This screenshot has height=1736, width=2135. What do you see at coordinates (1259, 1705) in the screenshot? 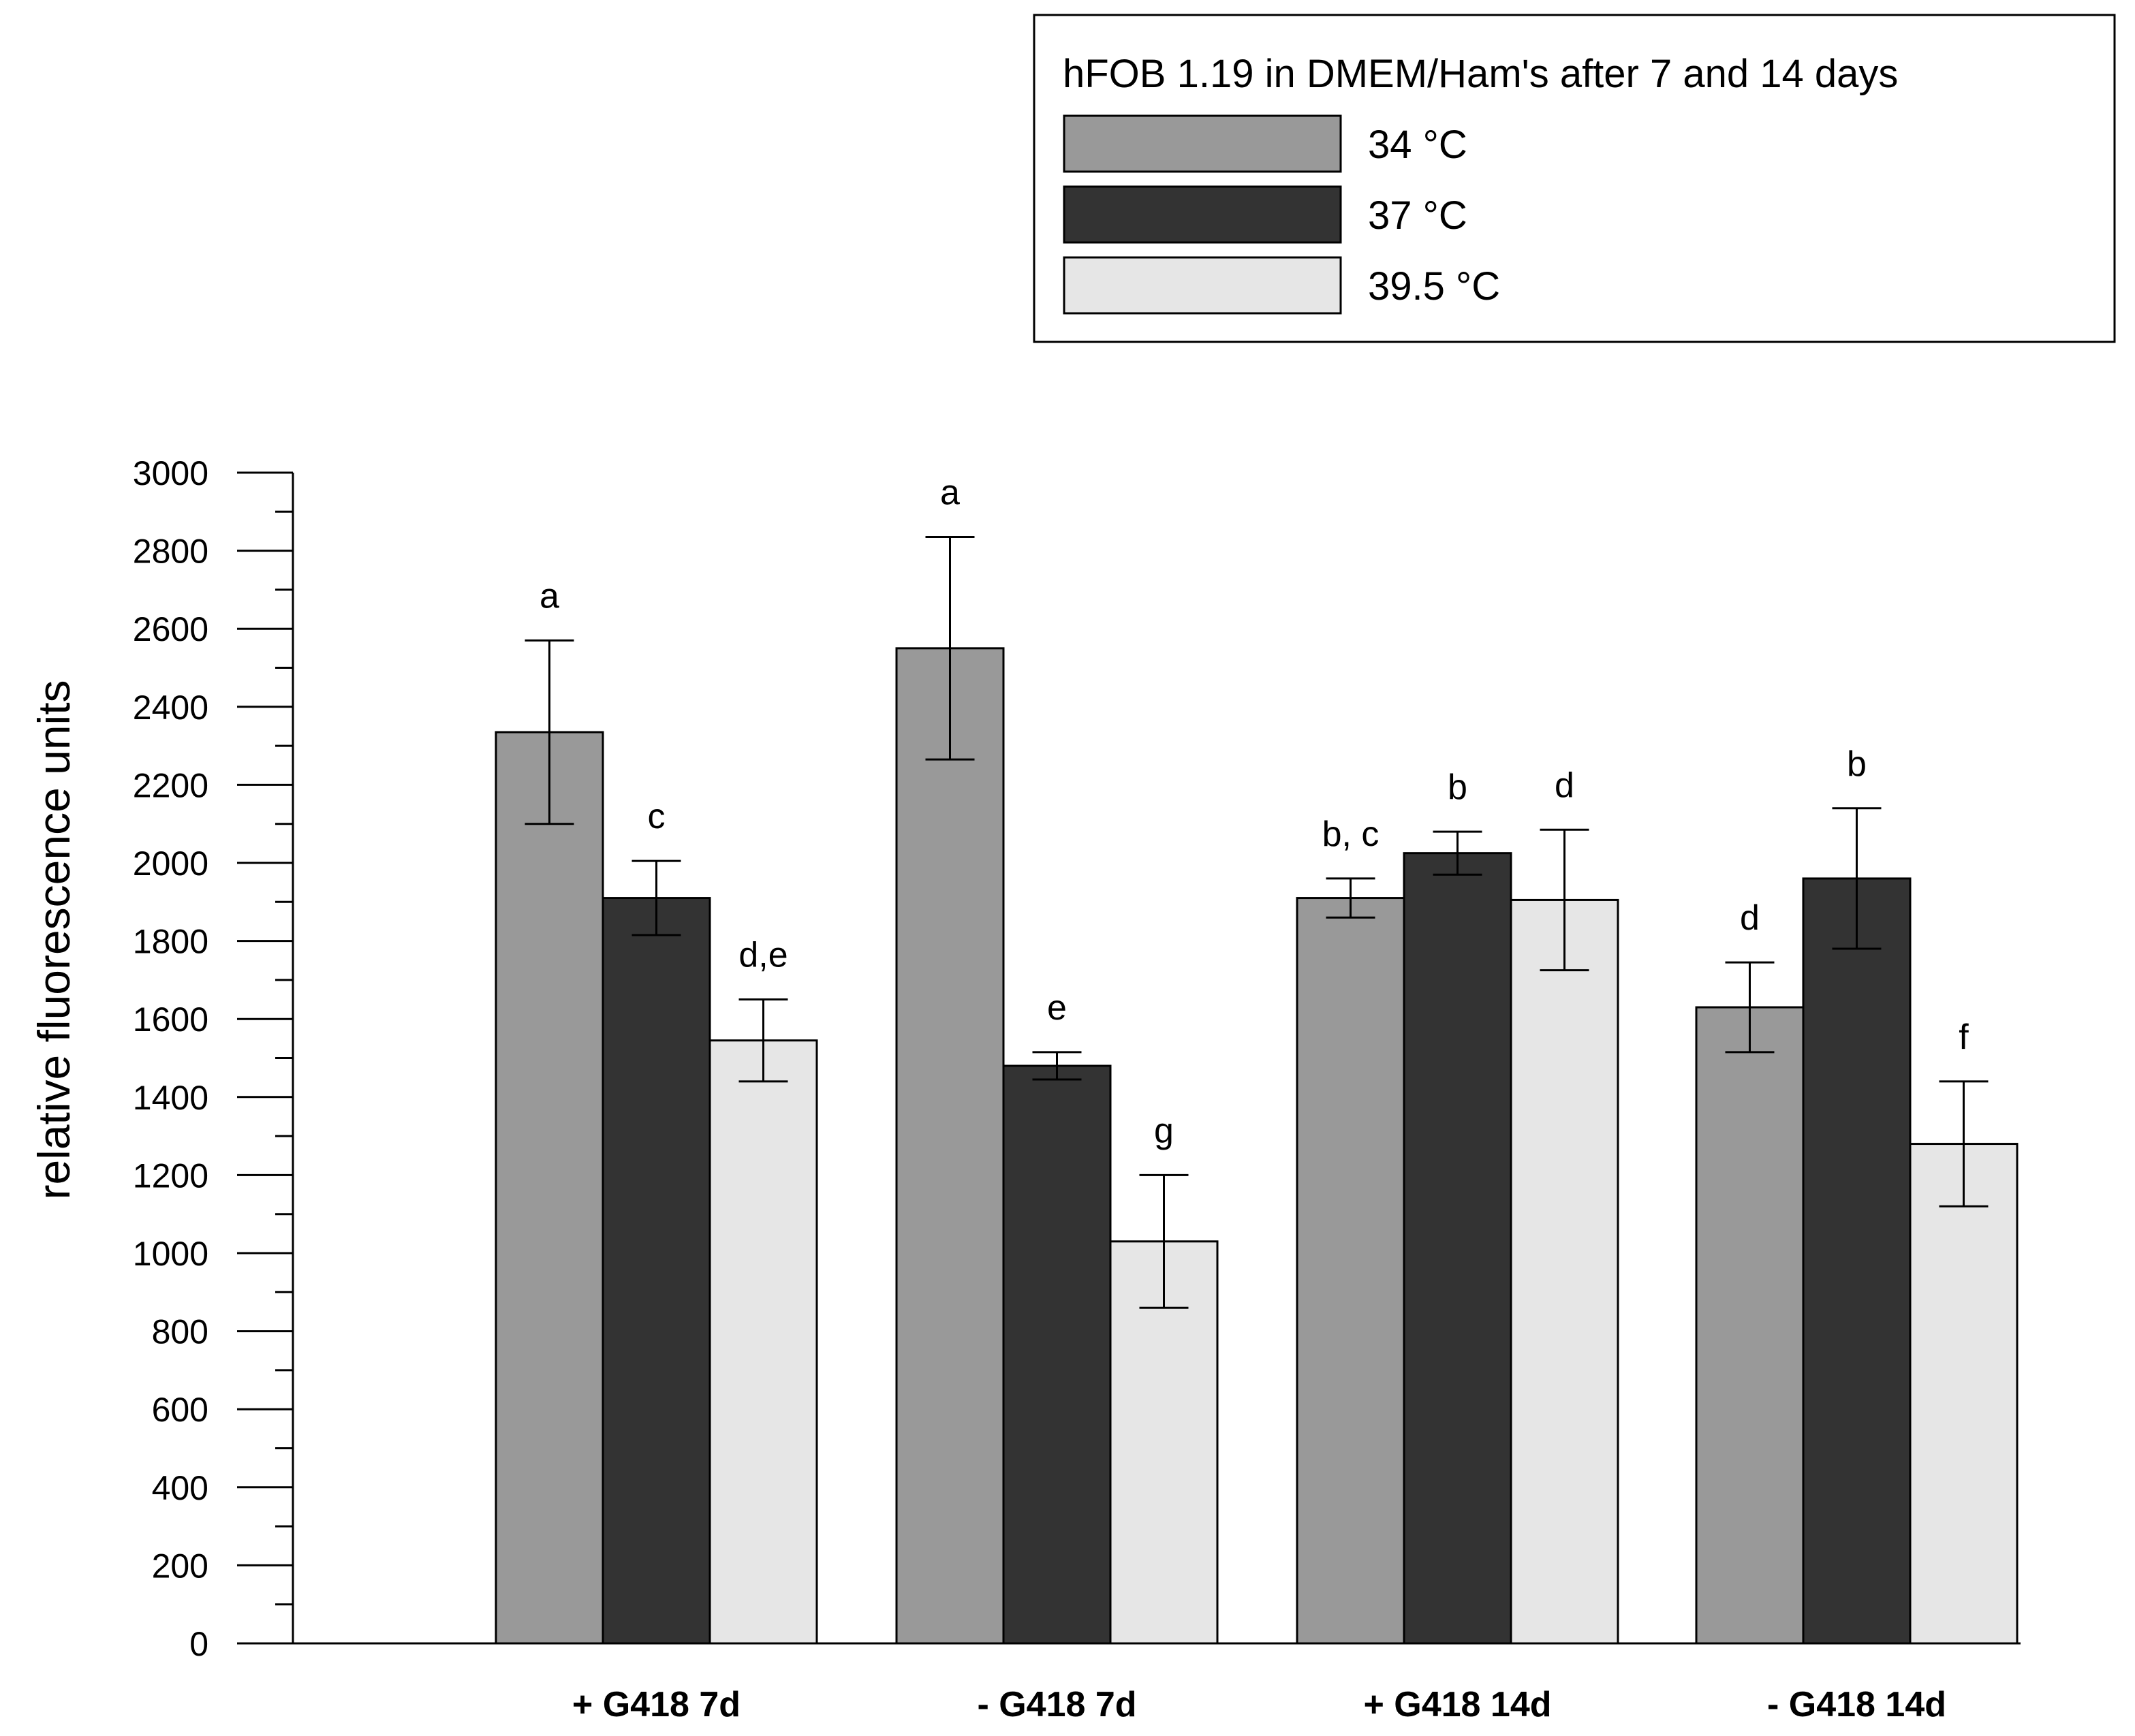
I see `category-labels: + G418 7d - G418 7d + G418 14d - G418 14d` at bounding box center [1259, 1705].